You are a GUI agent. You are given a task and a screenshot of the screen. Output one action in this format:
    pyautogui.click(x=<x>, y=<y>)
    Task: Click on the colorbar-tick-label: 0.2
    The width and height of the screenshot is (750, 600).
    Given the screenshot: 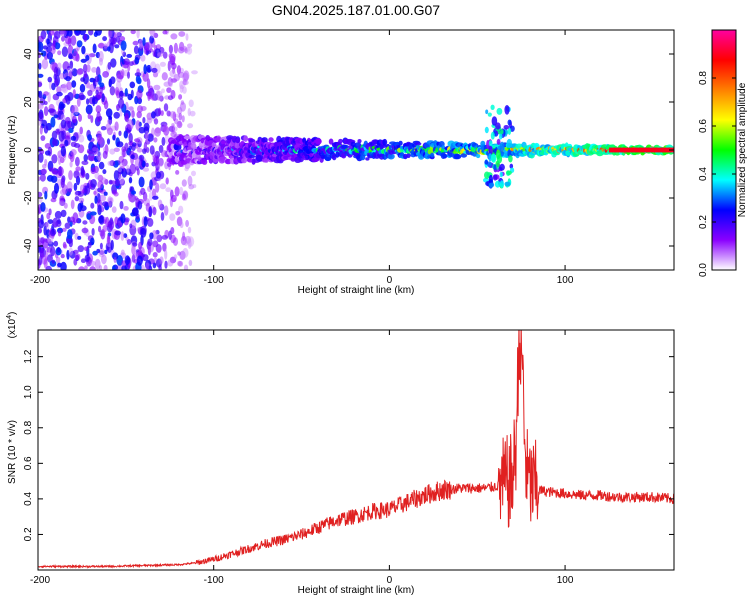 What is the action you would take?
    pyautogui.click(x=703, y=222)
    